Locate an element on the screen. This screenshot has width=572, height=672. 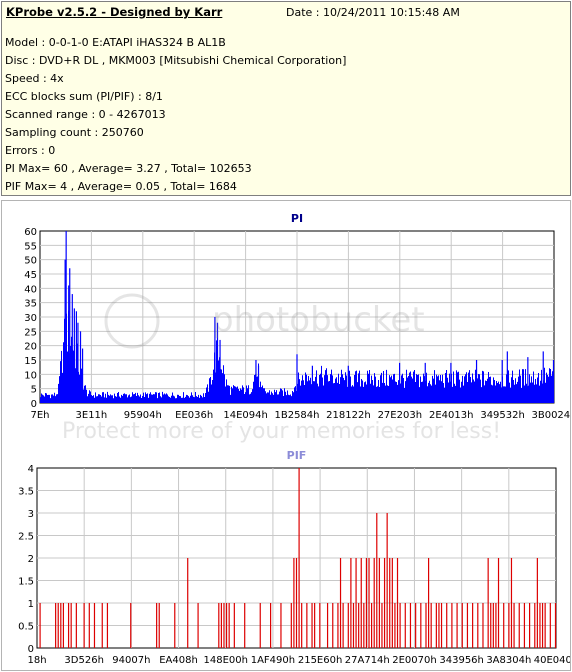
pif-x-tick-label: 40E040h is located at coordinates (552, 660).